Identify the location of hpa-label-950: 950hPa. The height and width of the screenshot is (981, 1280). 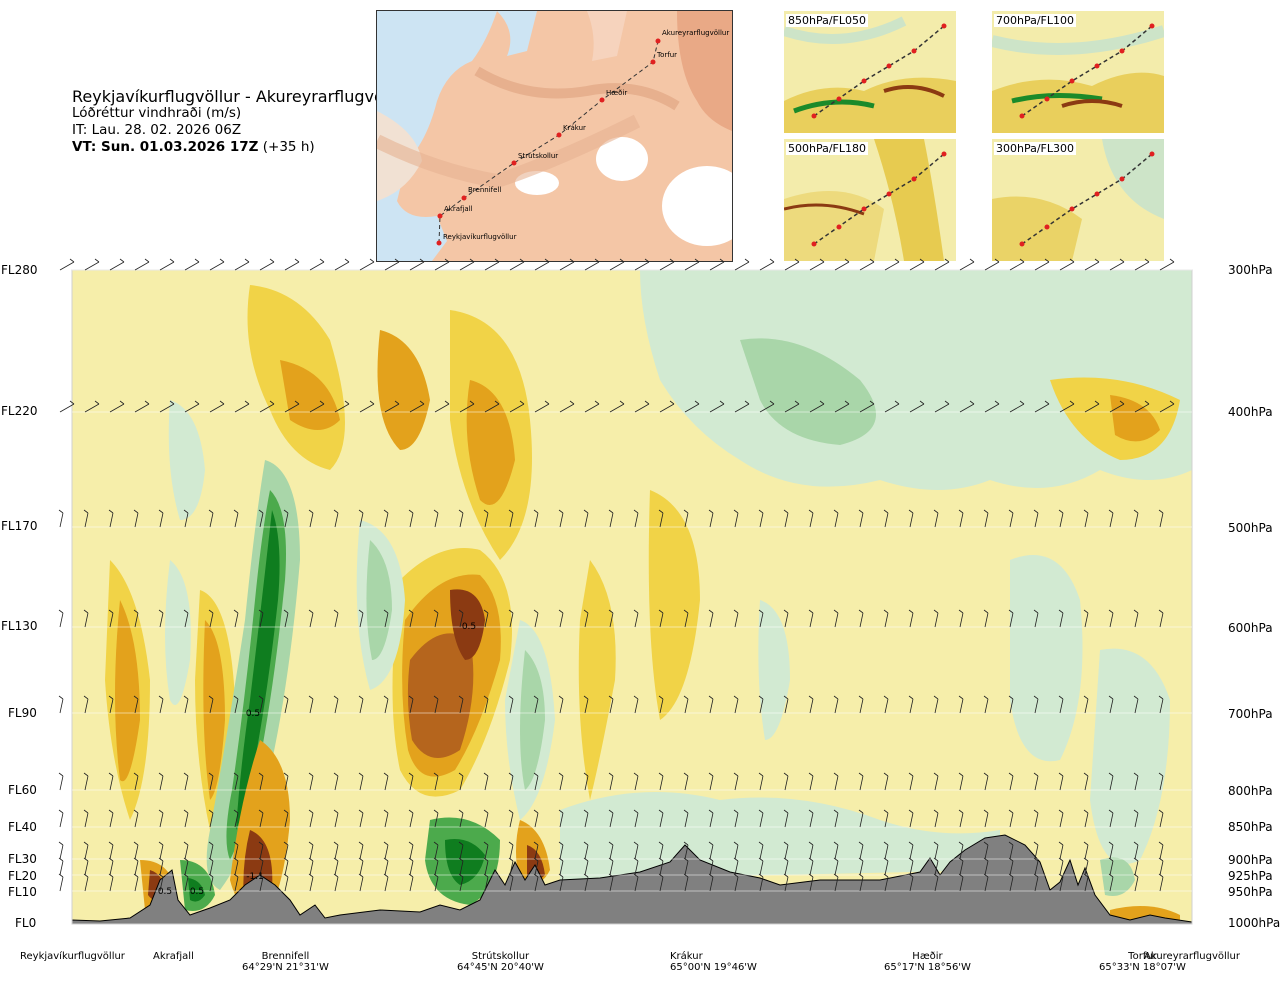
(1250, 892).